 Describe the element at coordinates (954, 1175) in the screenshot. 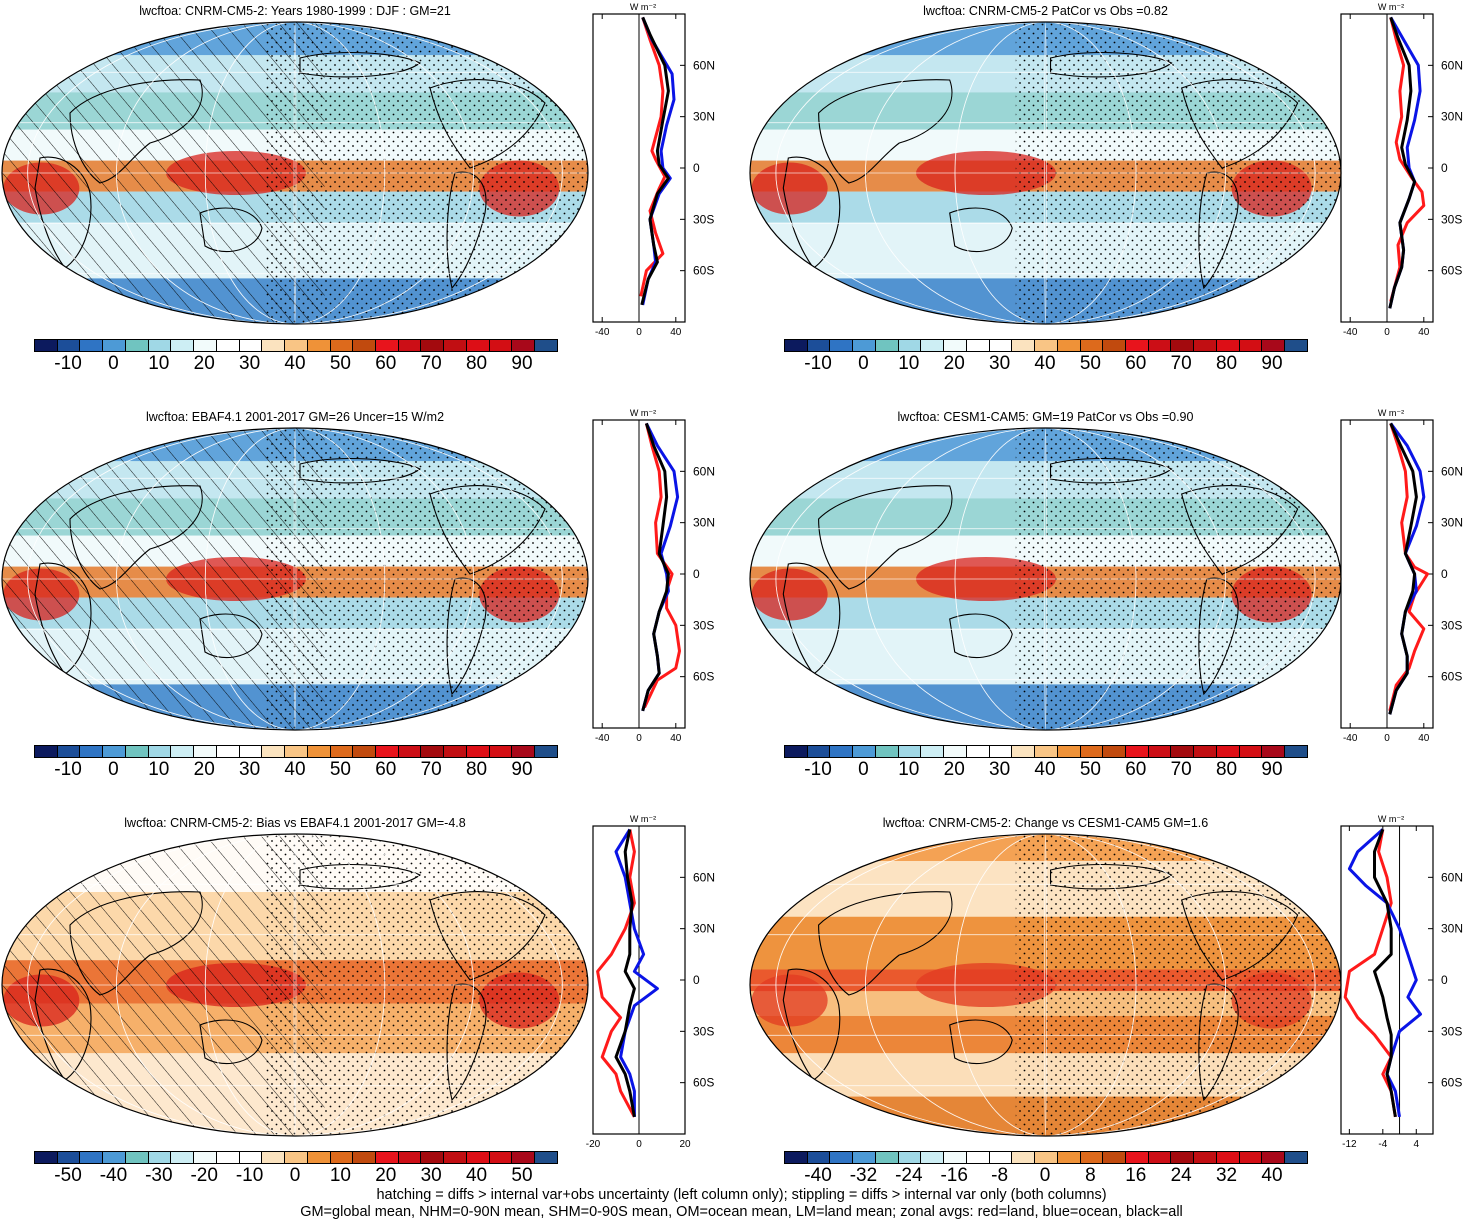

I see `colorbar-tick-label: -16` at that location.